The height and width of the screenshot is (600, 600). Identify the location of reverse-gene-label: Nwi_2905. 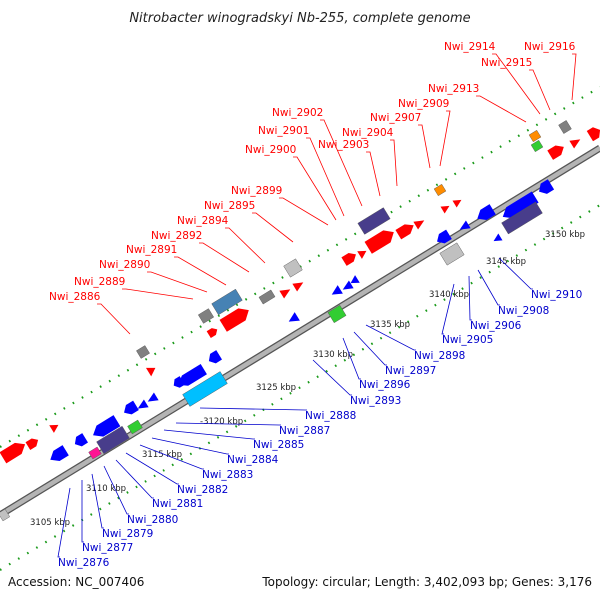
(467, 340).